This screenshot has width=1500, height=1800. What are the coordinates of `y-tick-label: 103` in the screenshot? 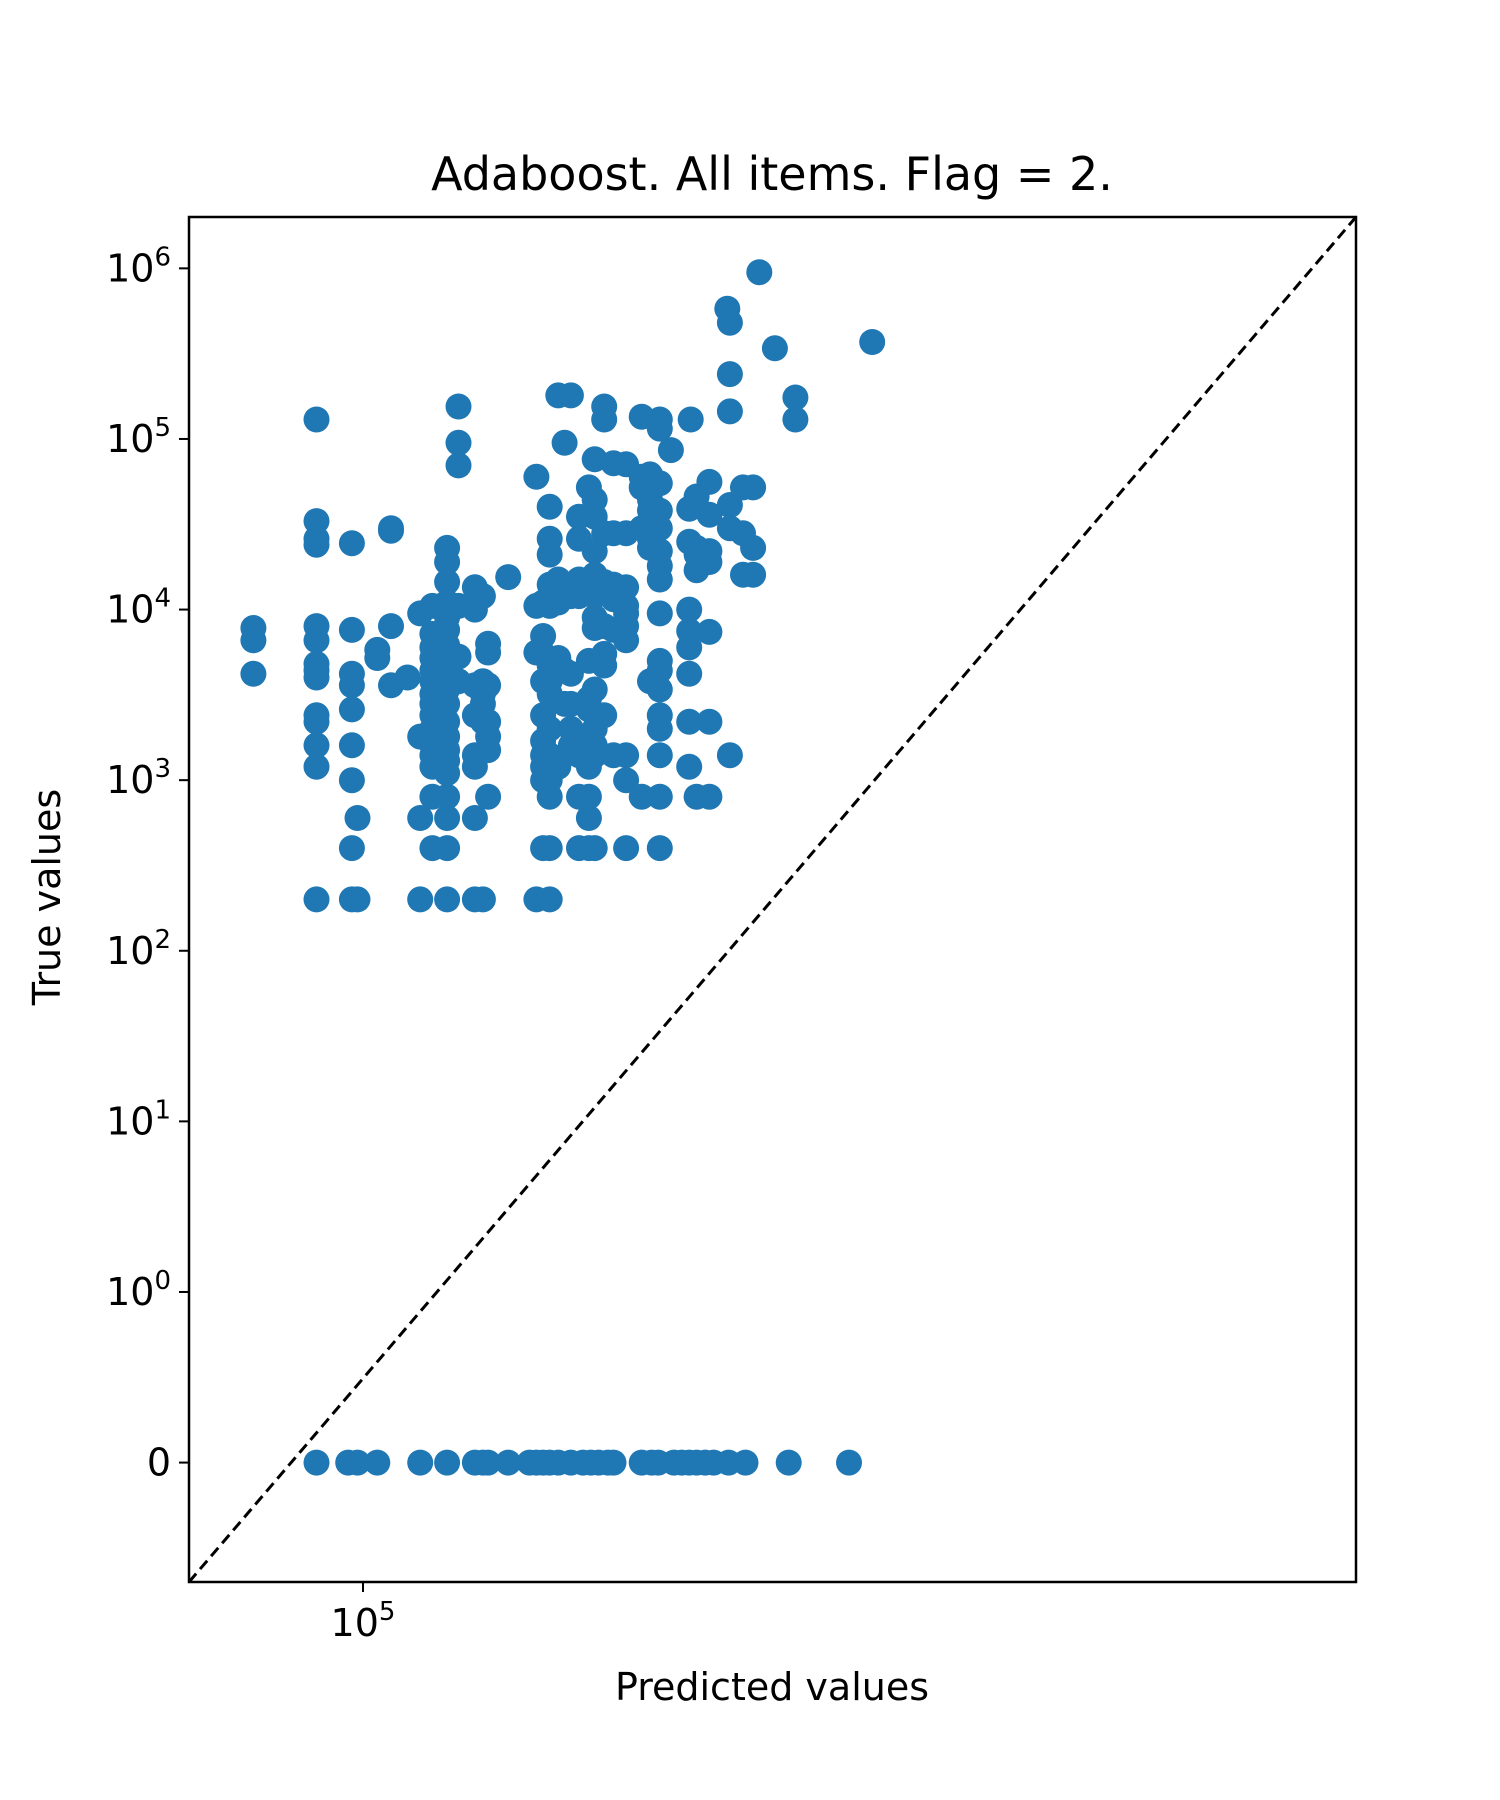 It's located at (138, 778).